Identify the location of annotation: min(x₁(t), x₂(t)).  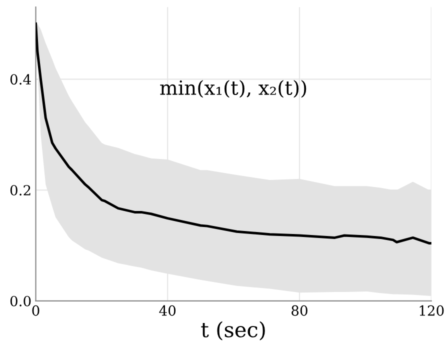
(233, 89).